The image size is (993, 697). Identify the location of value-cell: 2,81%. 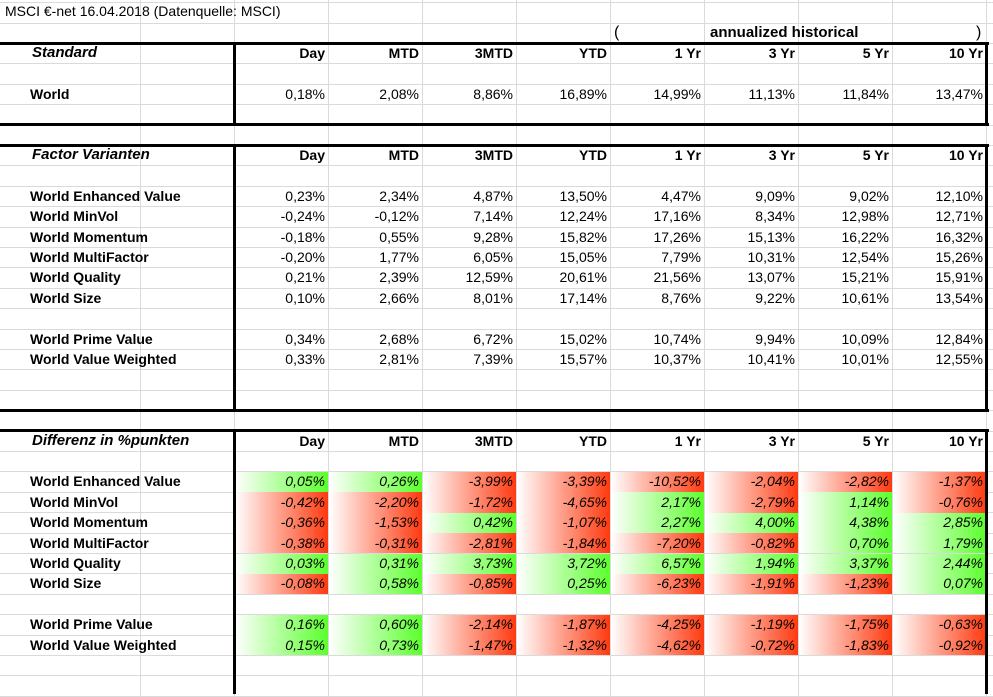
(399, 359).